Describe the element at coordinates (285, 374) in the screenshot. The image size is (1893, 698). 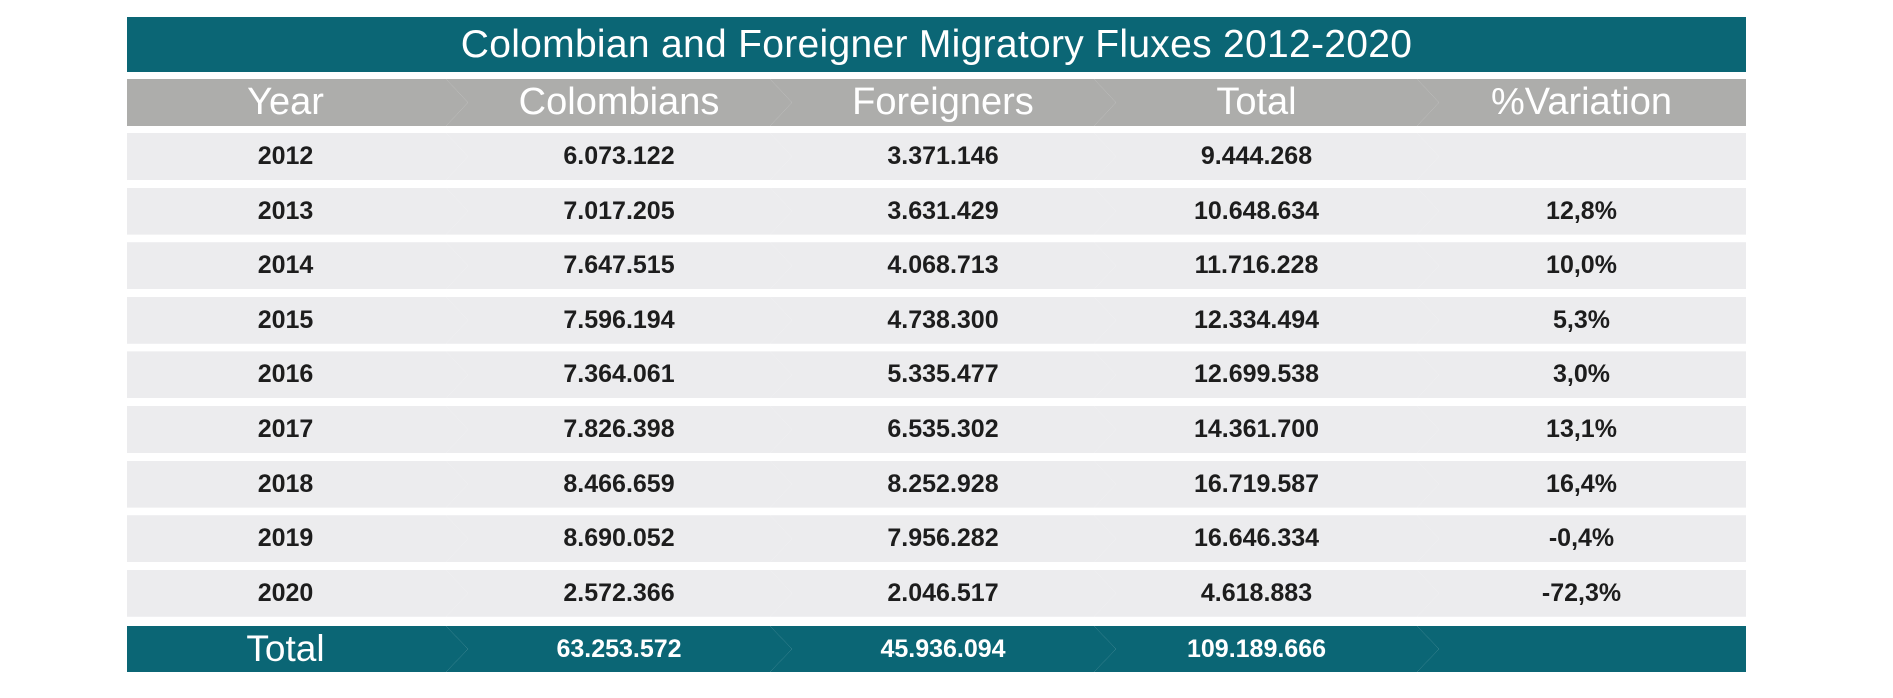
I see `table-text: 2016` at that location.